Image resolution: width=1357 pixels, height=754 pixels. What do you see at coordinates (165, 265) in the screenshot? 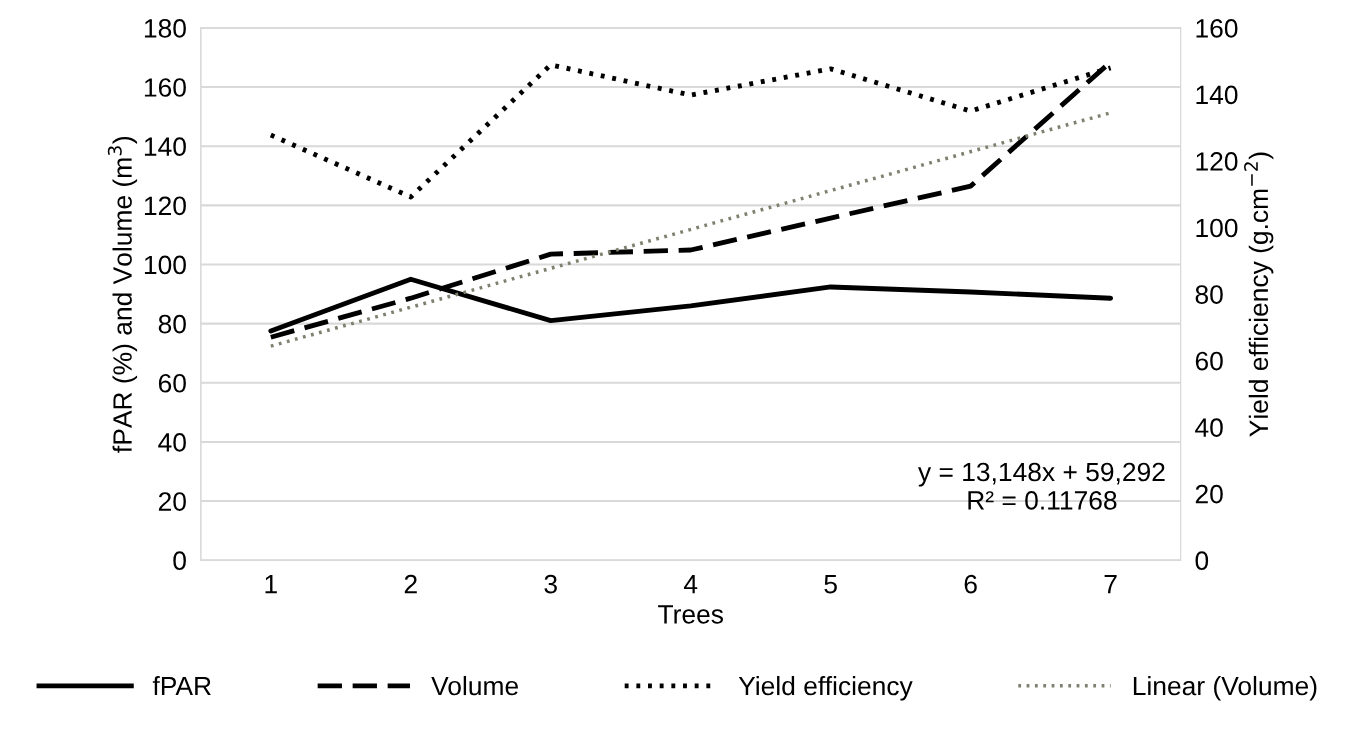
I see `y-tick-label: 100` at bounding box center [165, 265].